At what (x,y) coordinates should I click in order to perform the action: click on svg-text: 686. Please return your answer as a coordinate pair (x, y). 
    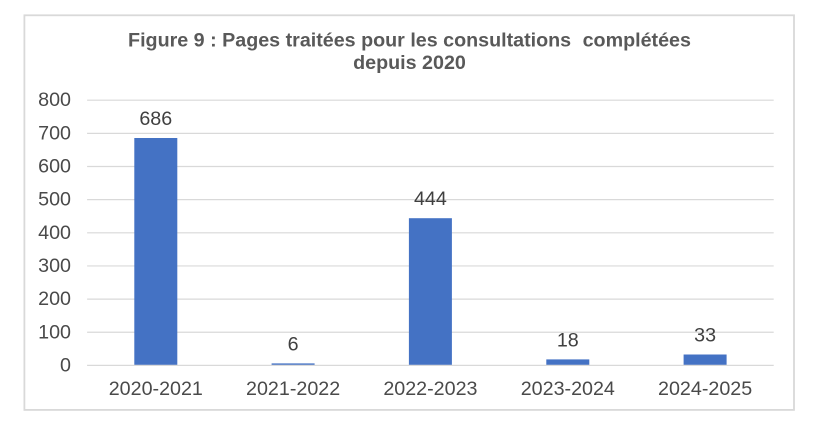
    Looking at the image, I should click on (155, 119).